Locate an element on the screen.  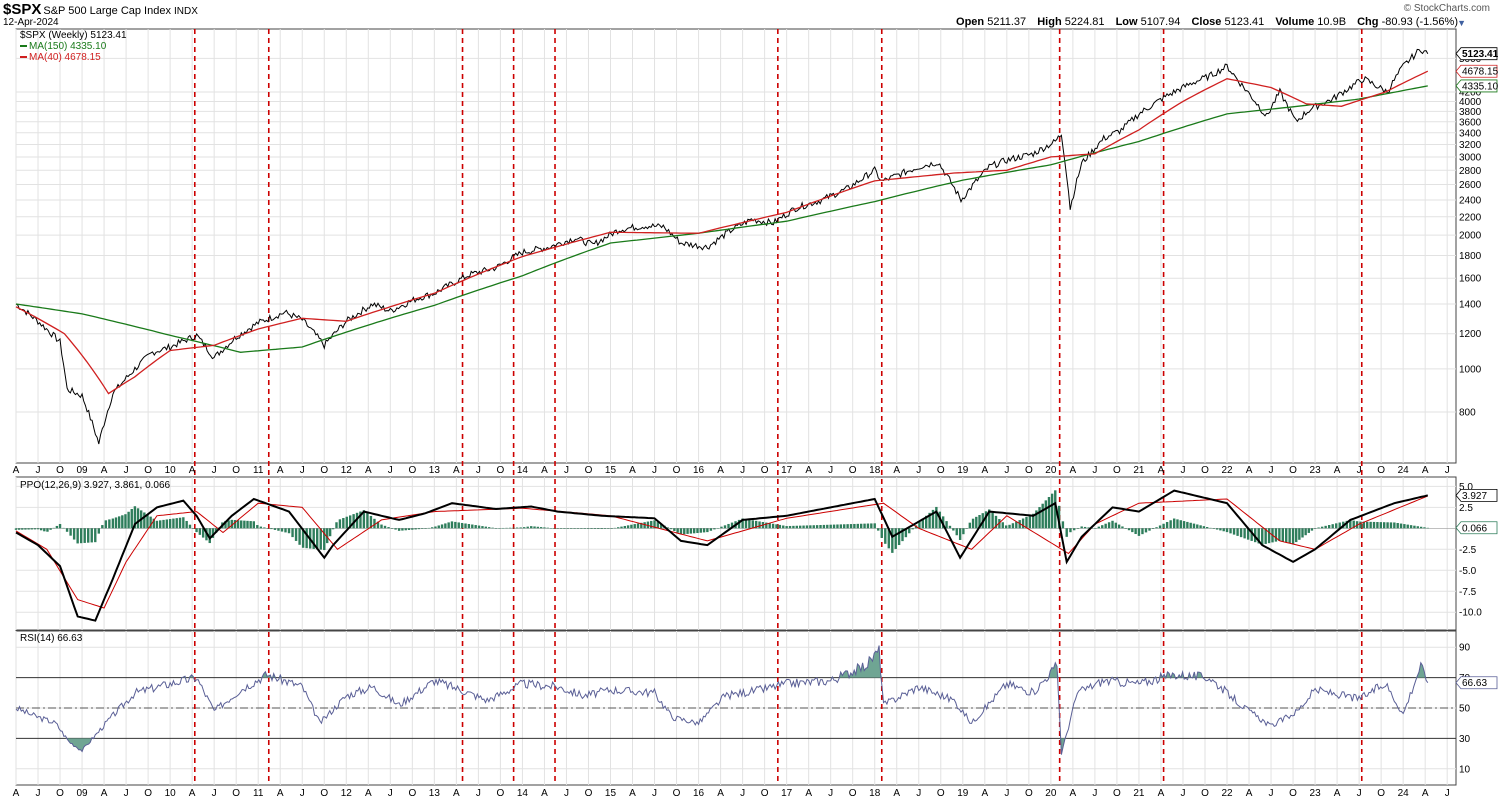
x-tick-label: 12 is located at coordinates (347, 470).